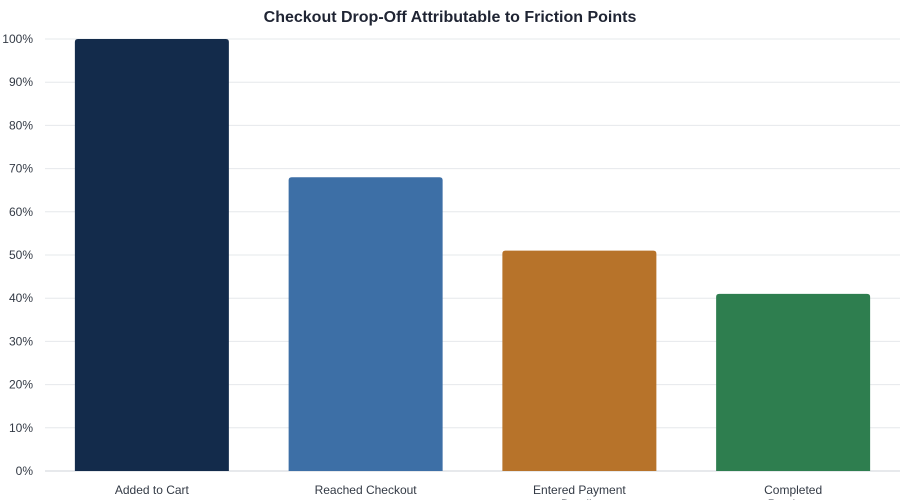 This screenshot has height=500, width=900. What do you see at coordinates (21, 212) in the screenshot?
I see `y-tick-label: 60%` at bounding box center [21, 212].